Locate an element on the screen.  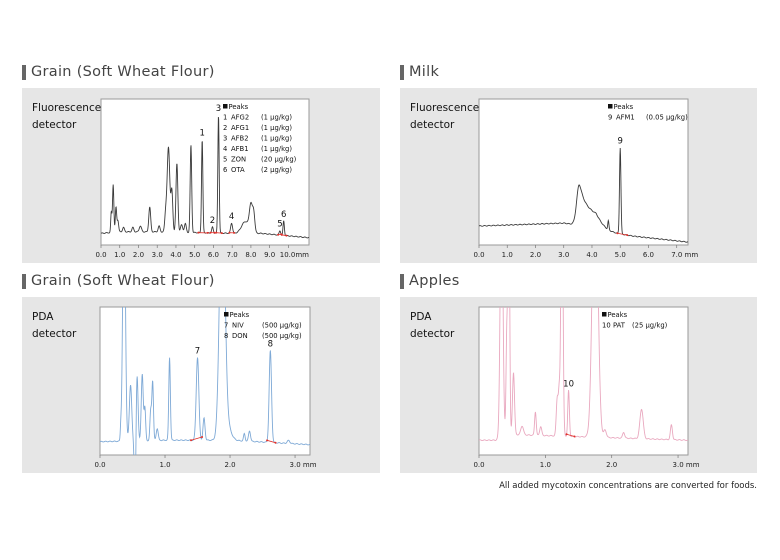
x-tick-label: 5.0 is located at coordinates (194, 255).